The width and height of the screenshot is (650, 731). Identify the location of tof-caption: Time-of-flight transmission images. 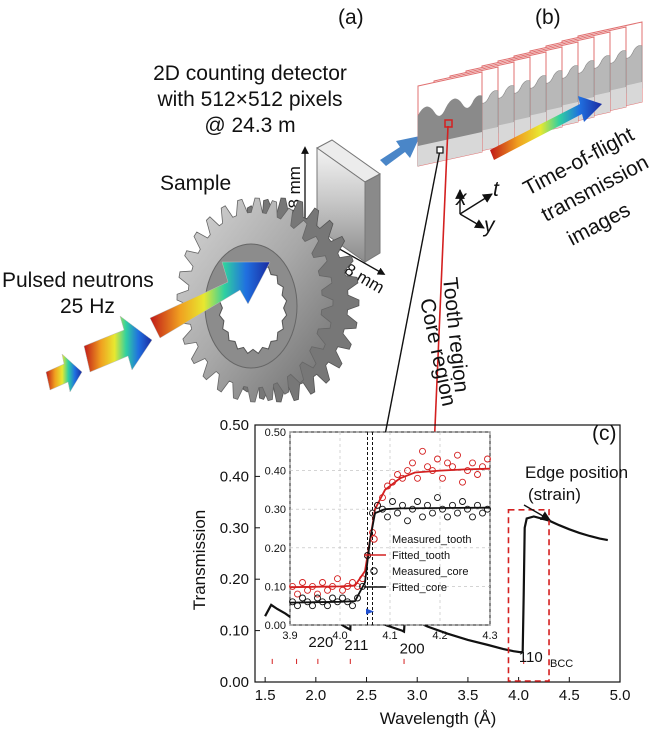
(585, 187).